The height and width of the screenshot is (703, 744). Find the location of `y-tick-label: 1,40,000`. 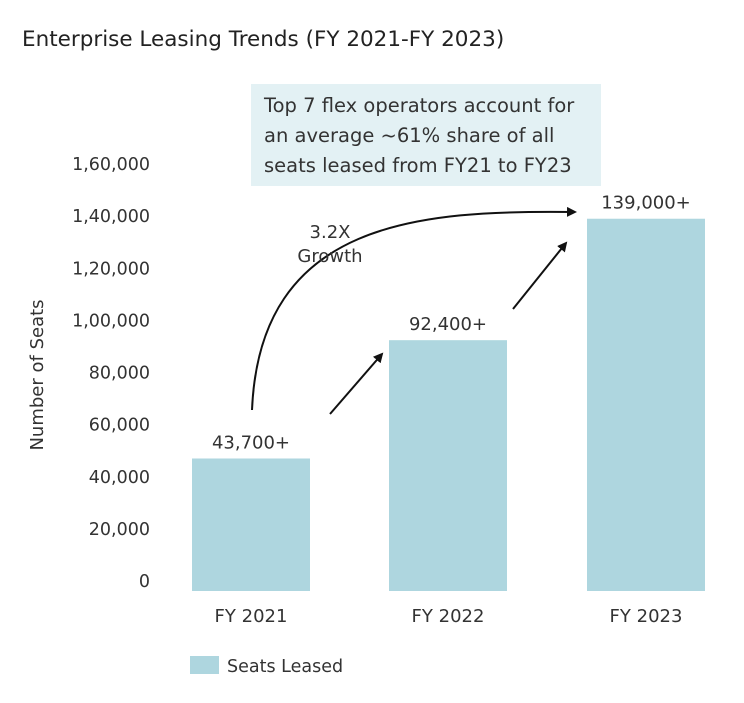

y-tick-label: 1,40,000 is located at coordinates (111, 217).